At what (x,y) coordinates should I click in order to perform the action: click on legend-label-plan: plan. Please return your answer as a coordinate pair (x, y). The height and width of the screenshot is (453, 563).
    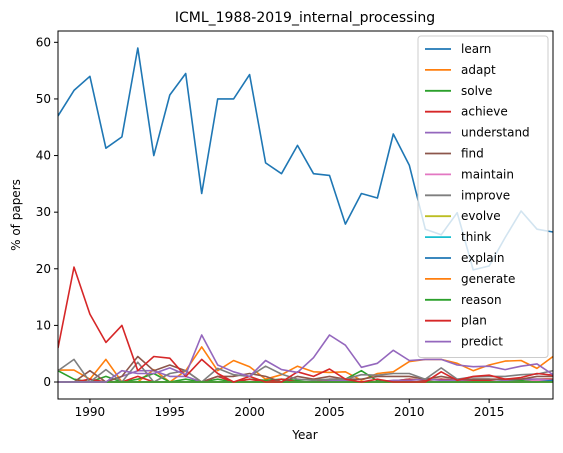
    Looking at the image, I should click on (474, 321).